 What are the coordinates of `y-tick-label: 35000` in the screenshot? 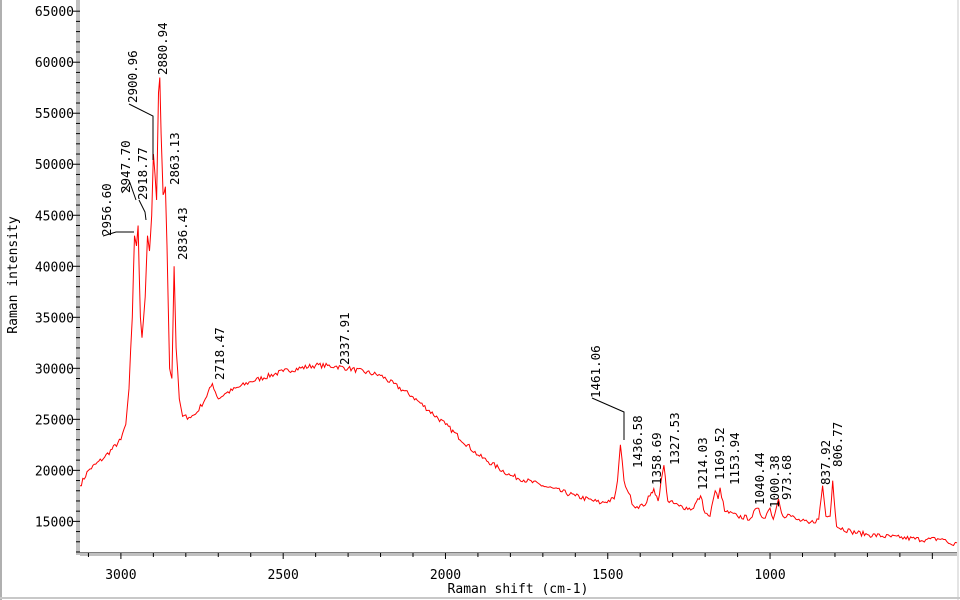 It's located at (54, 318).